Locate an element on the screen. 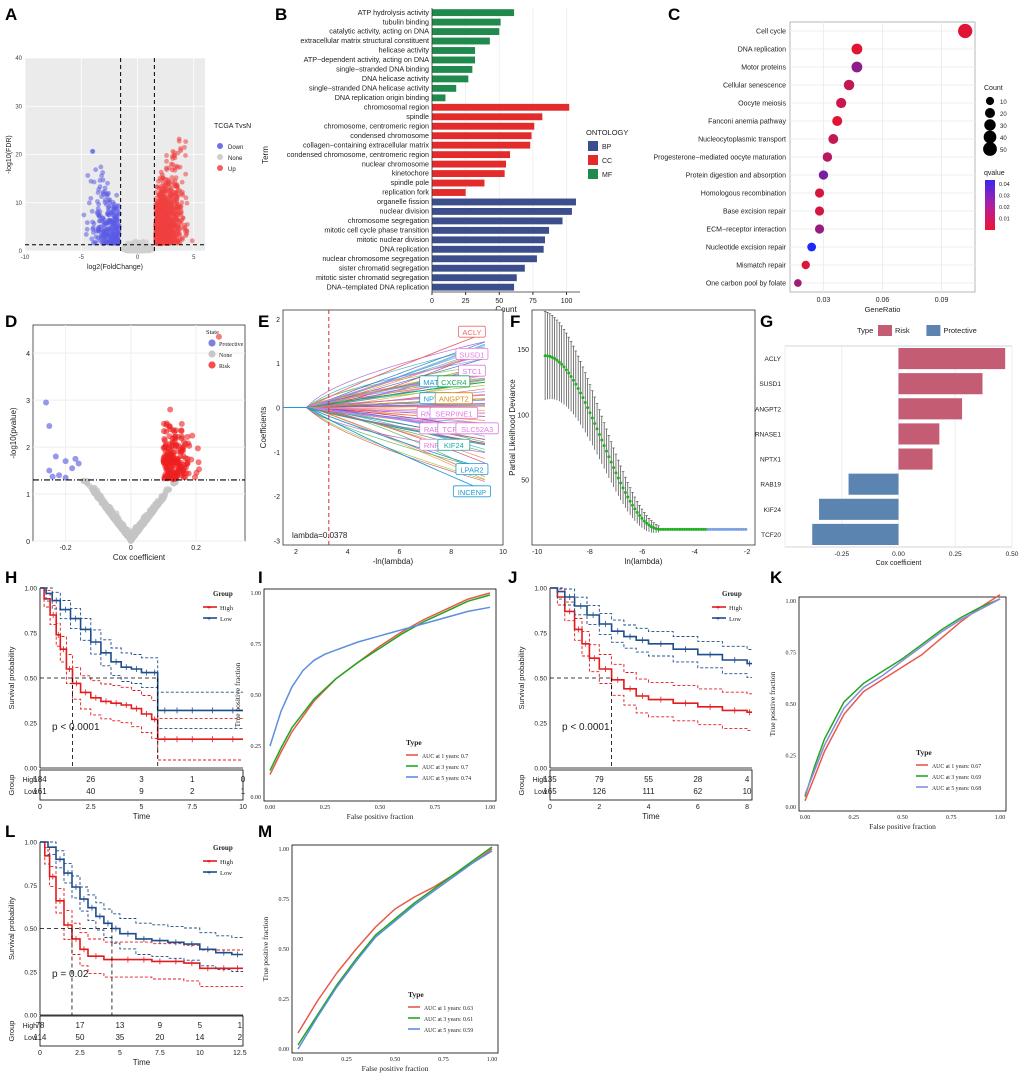  term-label: Nucleocytoplasmic transport is located at coordinates (742, 140).